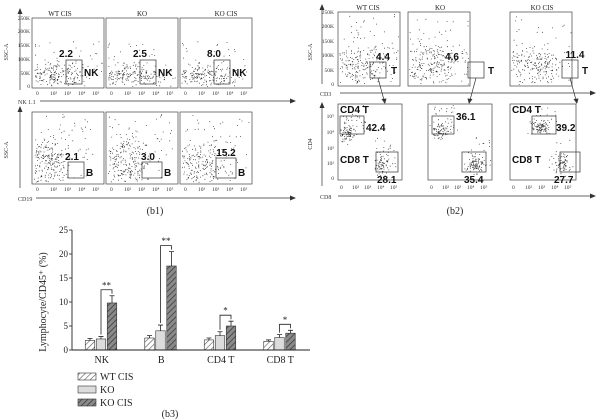 This screenshot has height=420, width=600. Describe the element at coordinates (311, 52) in the screenshot. I see `b2-ssc-label: SSC-A` at that location.